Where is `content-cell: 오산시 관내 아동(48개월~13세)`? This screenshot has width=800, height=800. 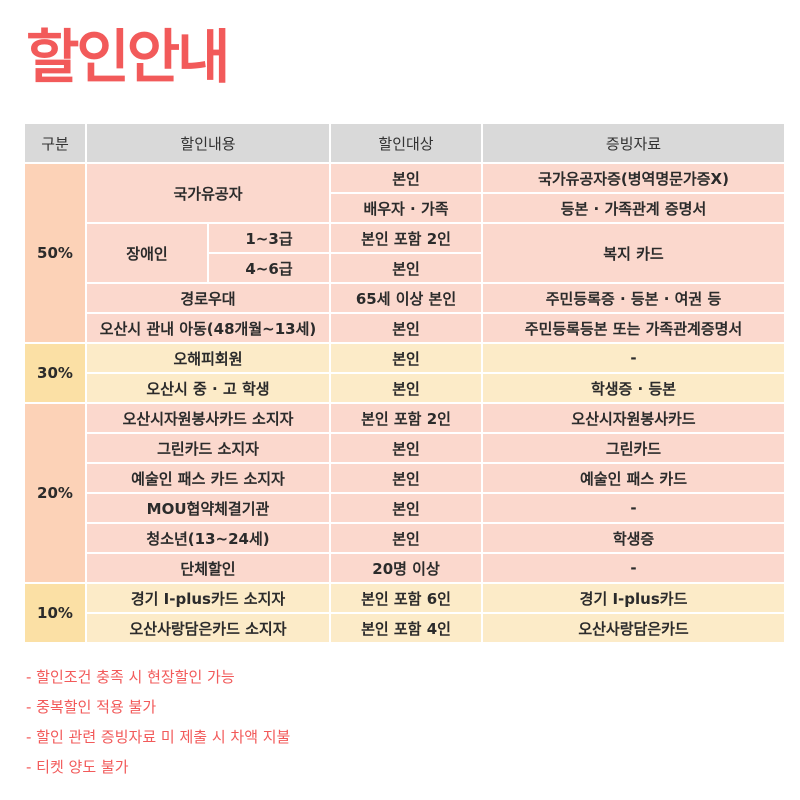
content-cell: 오산시 관내 아동(48개월~13세) is located at coordinates (208, 328).